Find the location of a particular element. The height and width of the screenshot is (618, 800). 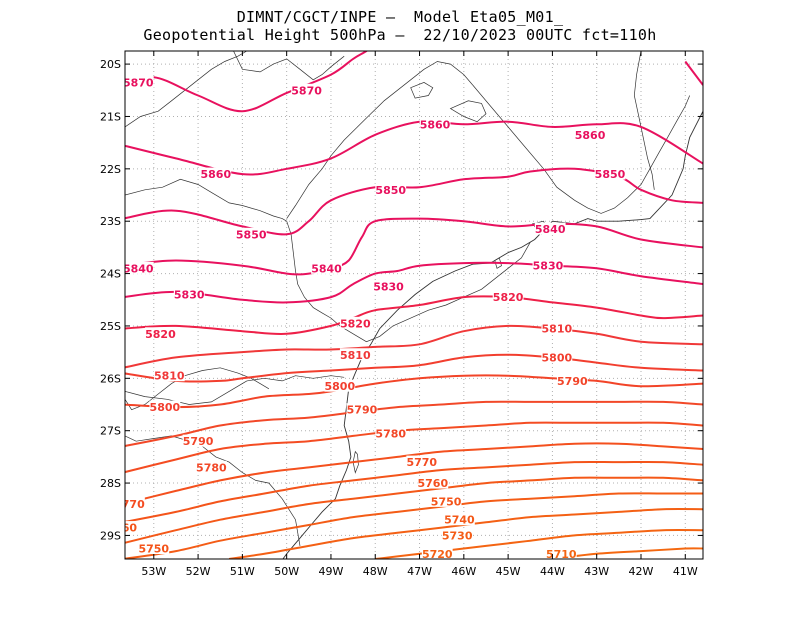

contour-label: 5730 is located at coordinates (457, 535).